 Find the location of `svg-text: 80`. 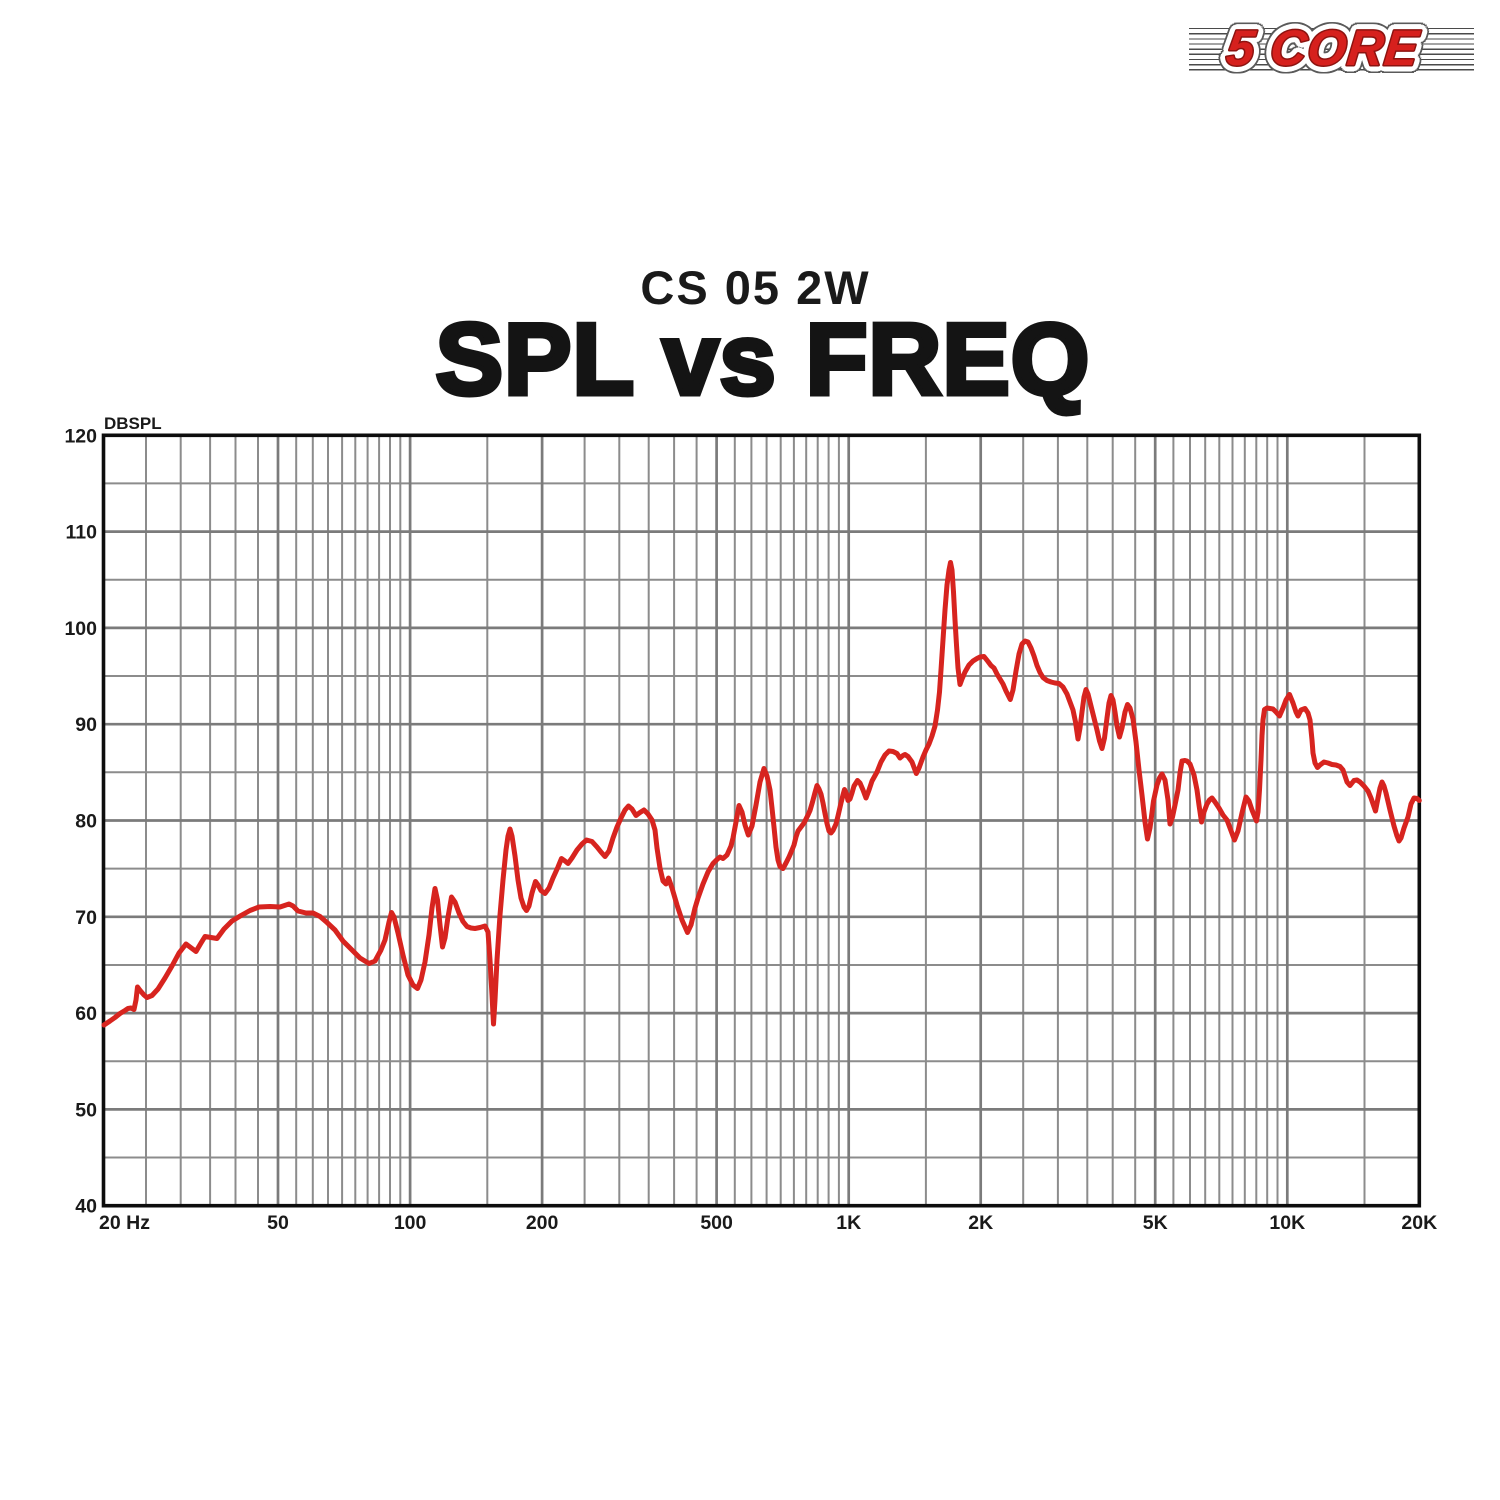

svg-text: 80 is located at coordinates (86, 822).